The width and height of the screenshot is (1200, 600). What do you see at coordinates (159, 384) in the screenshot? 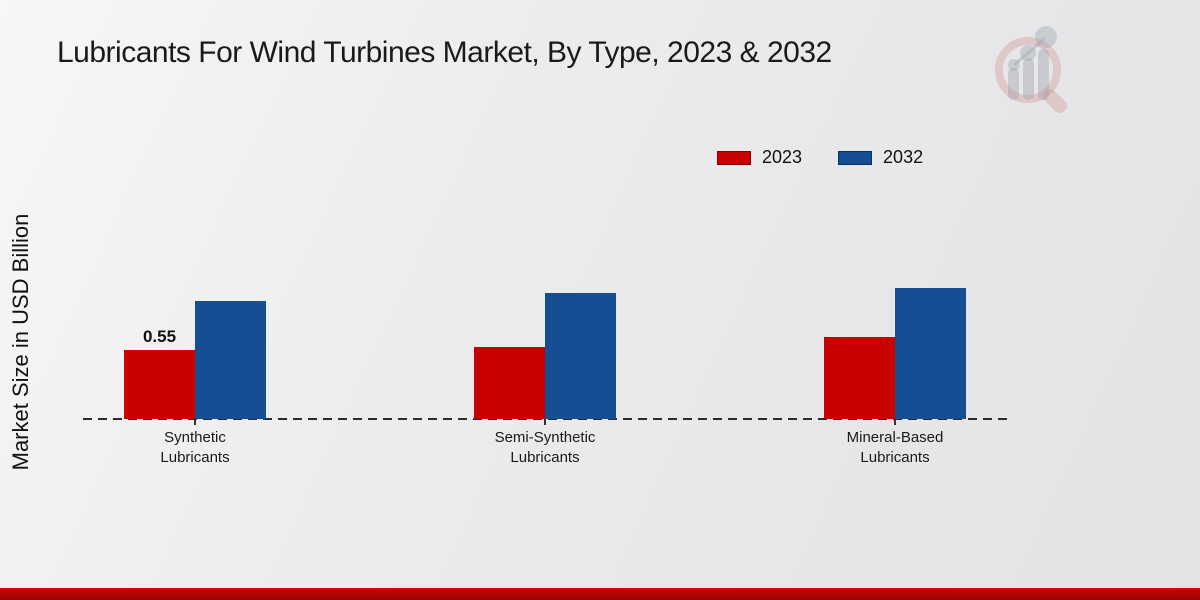
I see `bar-2023-synthetic-lubricants` at bounding box center [159, 384].